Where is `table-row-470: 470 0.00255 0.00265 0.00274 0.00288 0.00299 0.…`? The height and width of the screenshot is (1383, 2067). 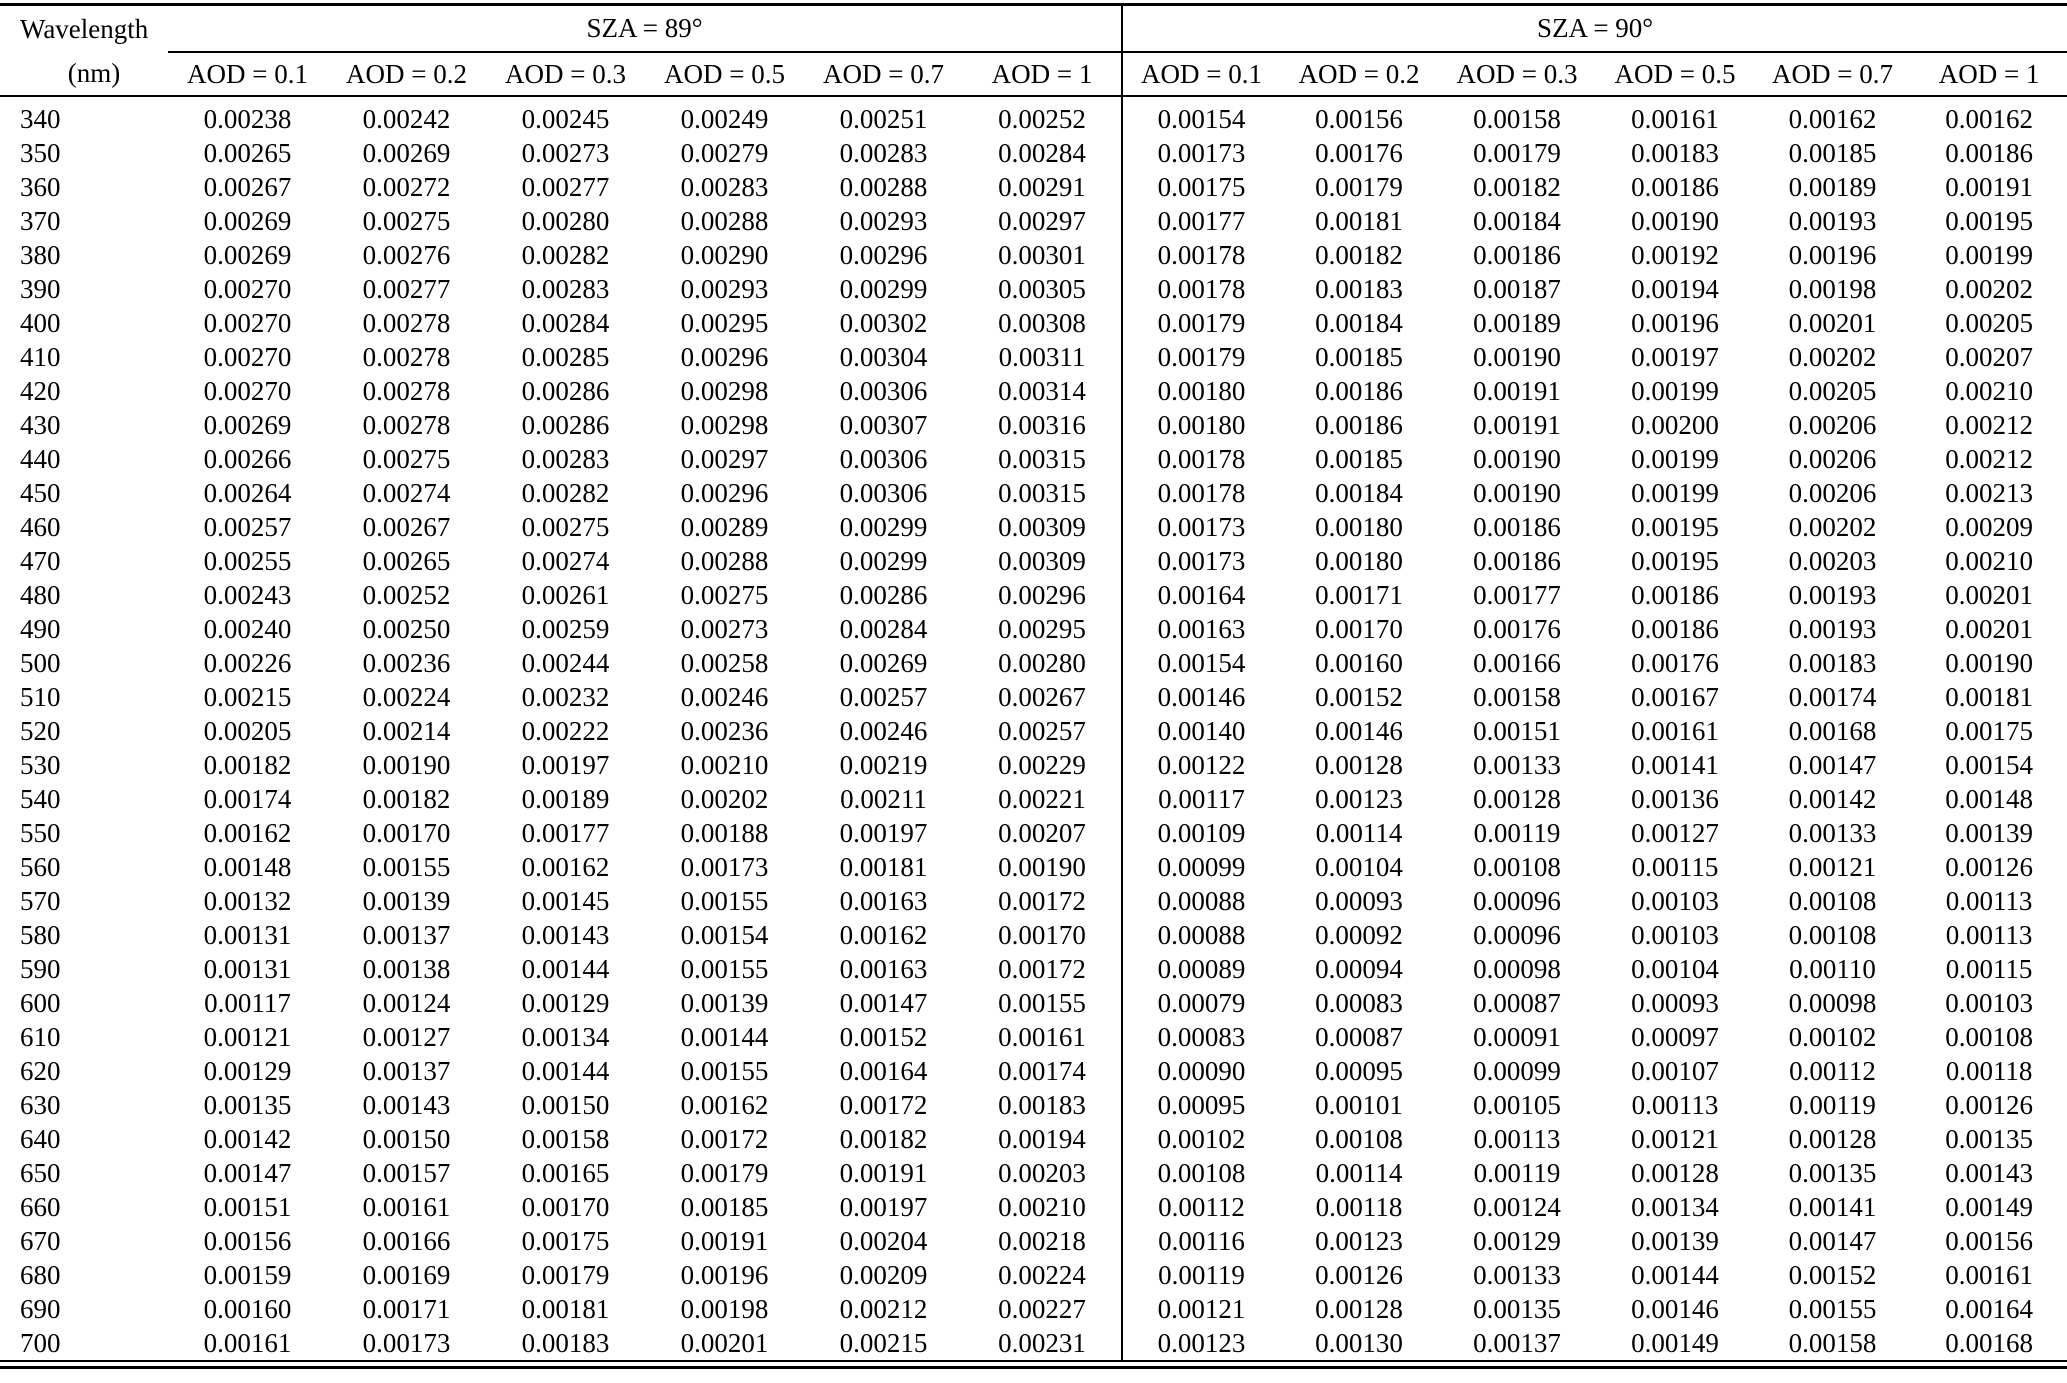
table-row-470: 470 0.00255 0.00265 0.00274 0.00288 0.00299 0.… is located at coordinates (1033, 561).